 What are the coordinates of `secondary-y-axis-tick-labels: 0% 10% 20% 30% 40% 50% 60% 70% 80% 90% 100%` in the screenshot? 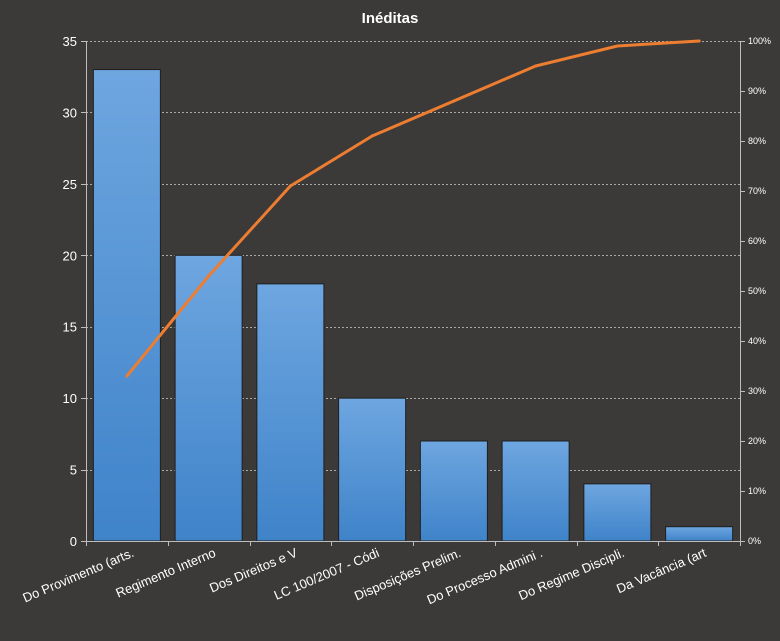 It's located at (759, 291).